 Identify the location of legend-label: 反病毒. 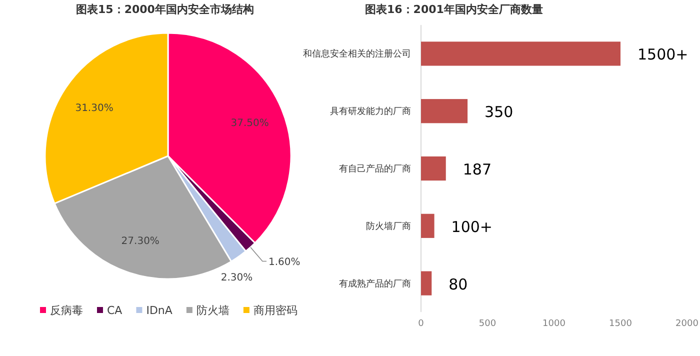
(66, 310).